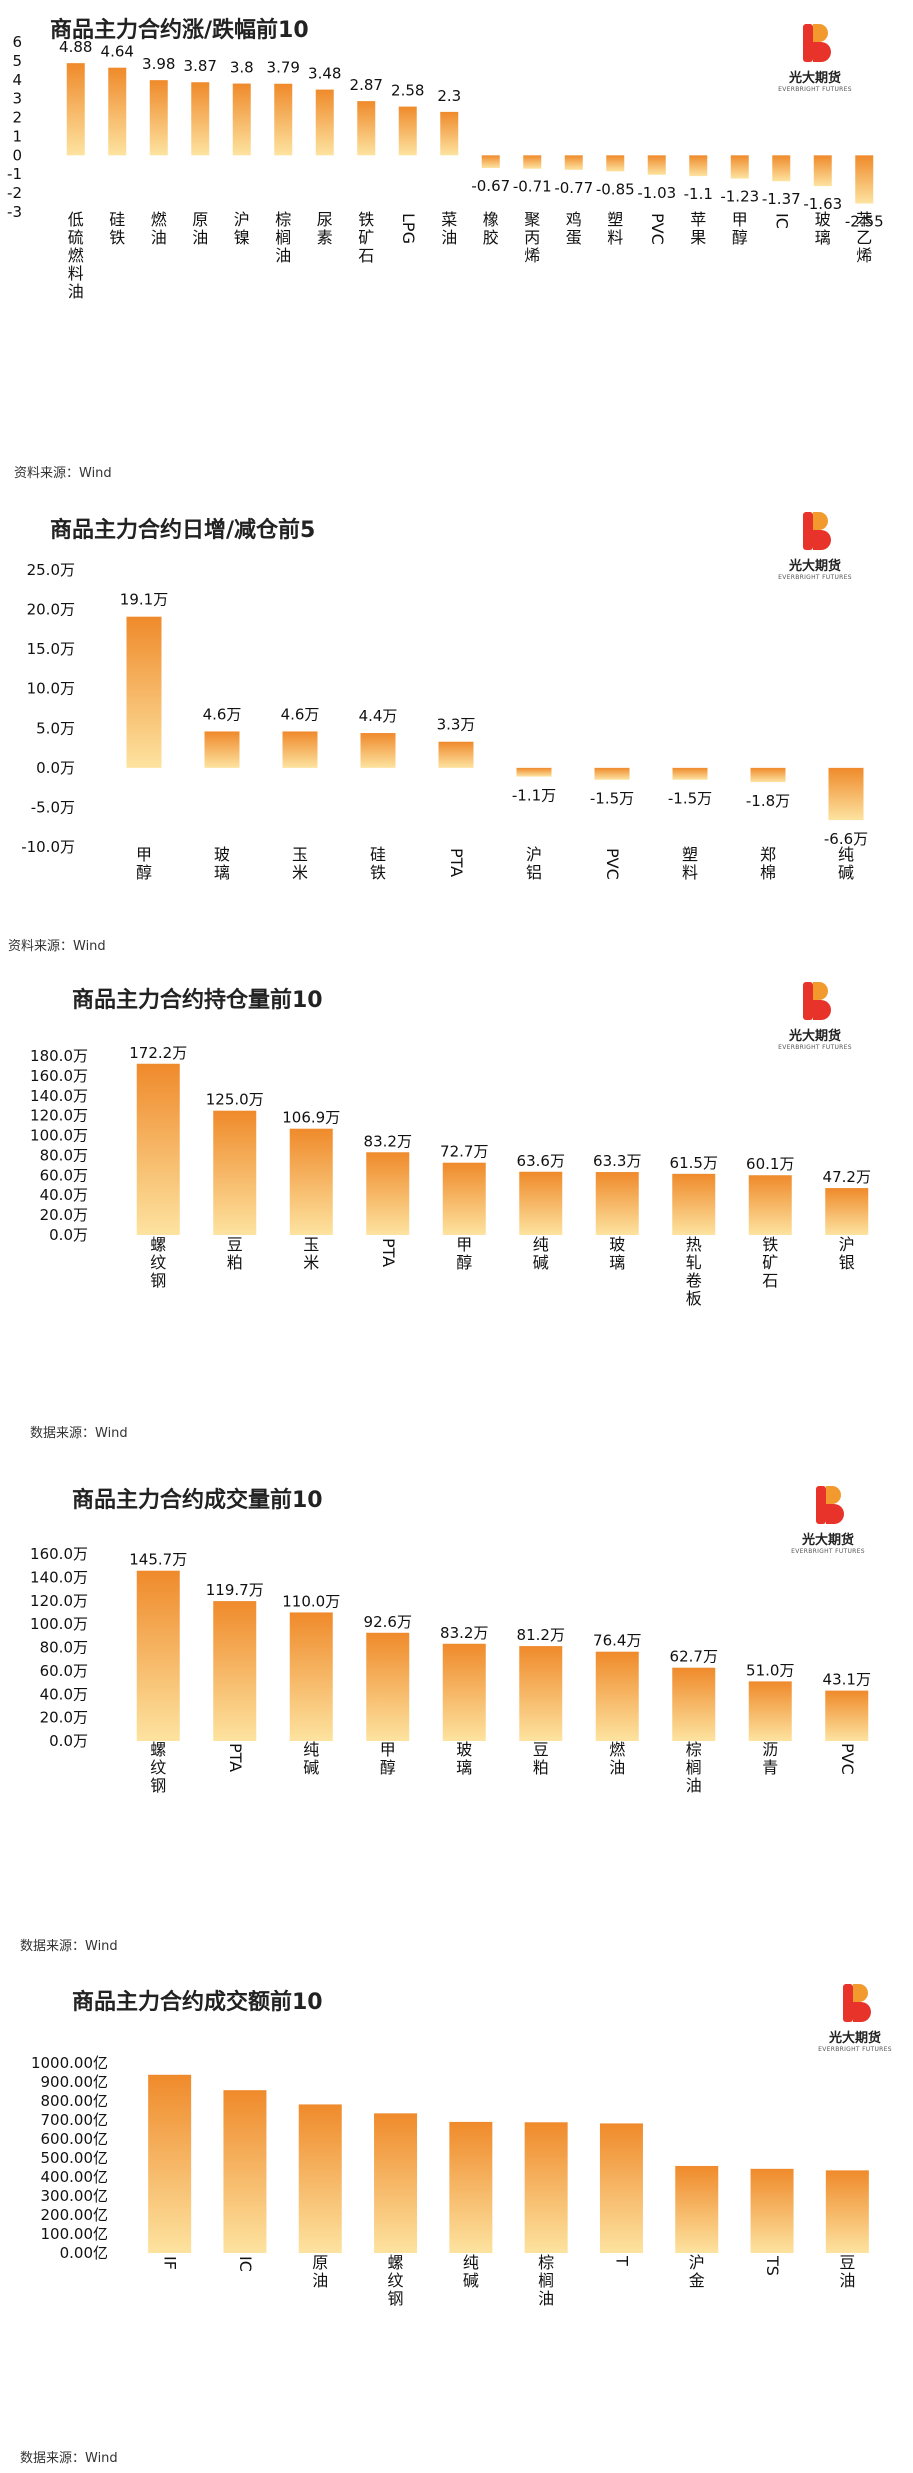 This screenshot has width=913, height=2473. I want to click on y-tick-label: -5.0万, so click(53, 807).